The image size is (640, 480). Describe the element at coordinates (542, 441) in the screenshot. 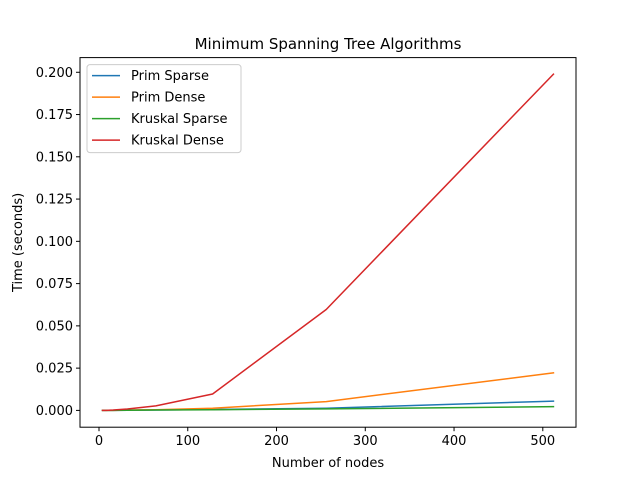

I see `x-tick-label: 500` at that location.